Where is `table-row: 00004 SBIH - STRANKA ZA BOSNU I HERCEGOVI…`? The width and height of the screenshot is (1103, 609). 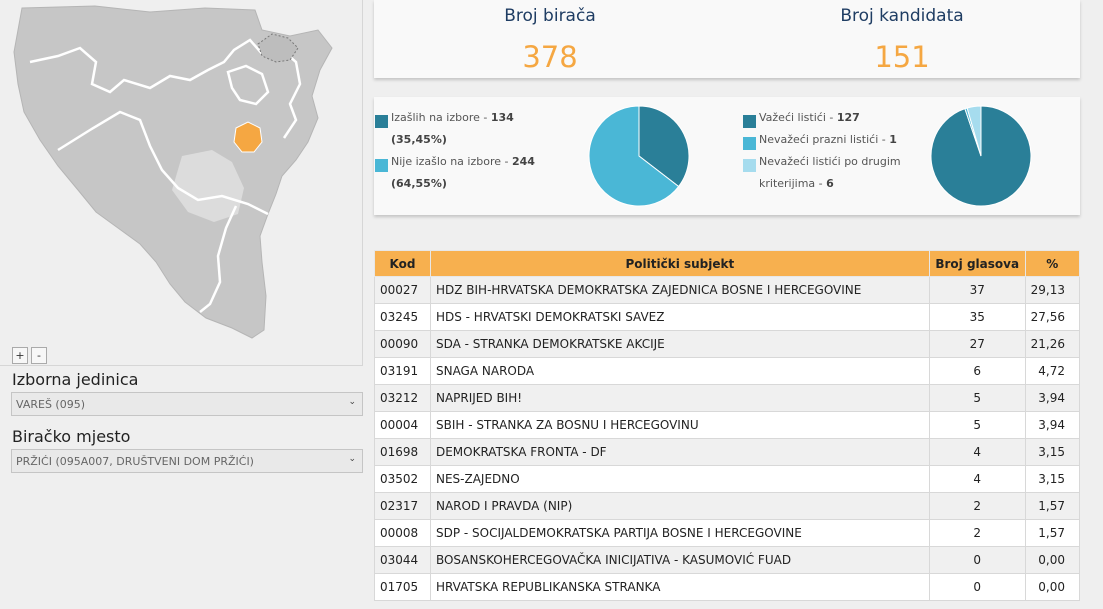
table-row: 00004 SBIH - STRANKA ZA BOSNU I HERCEGOVI… is located at coordinates (727, 425).